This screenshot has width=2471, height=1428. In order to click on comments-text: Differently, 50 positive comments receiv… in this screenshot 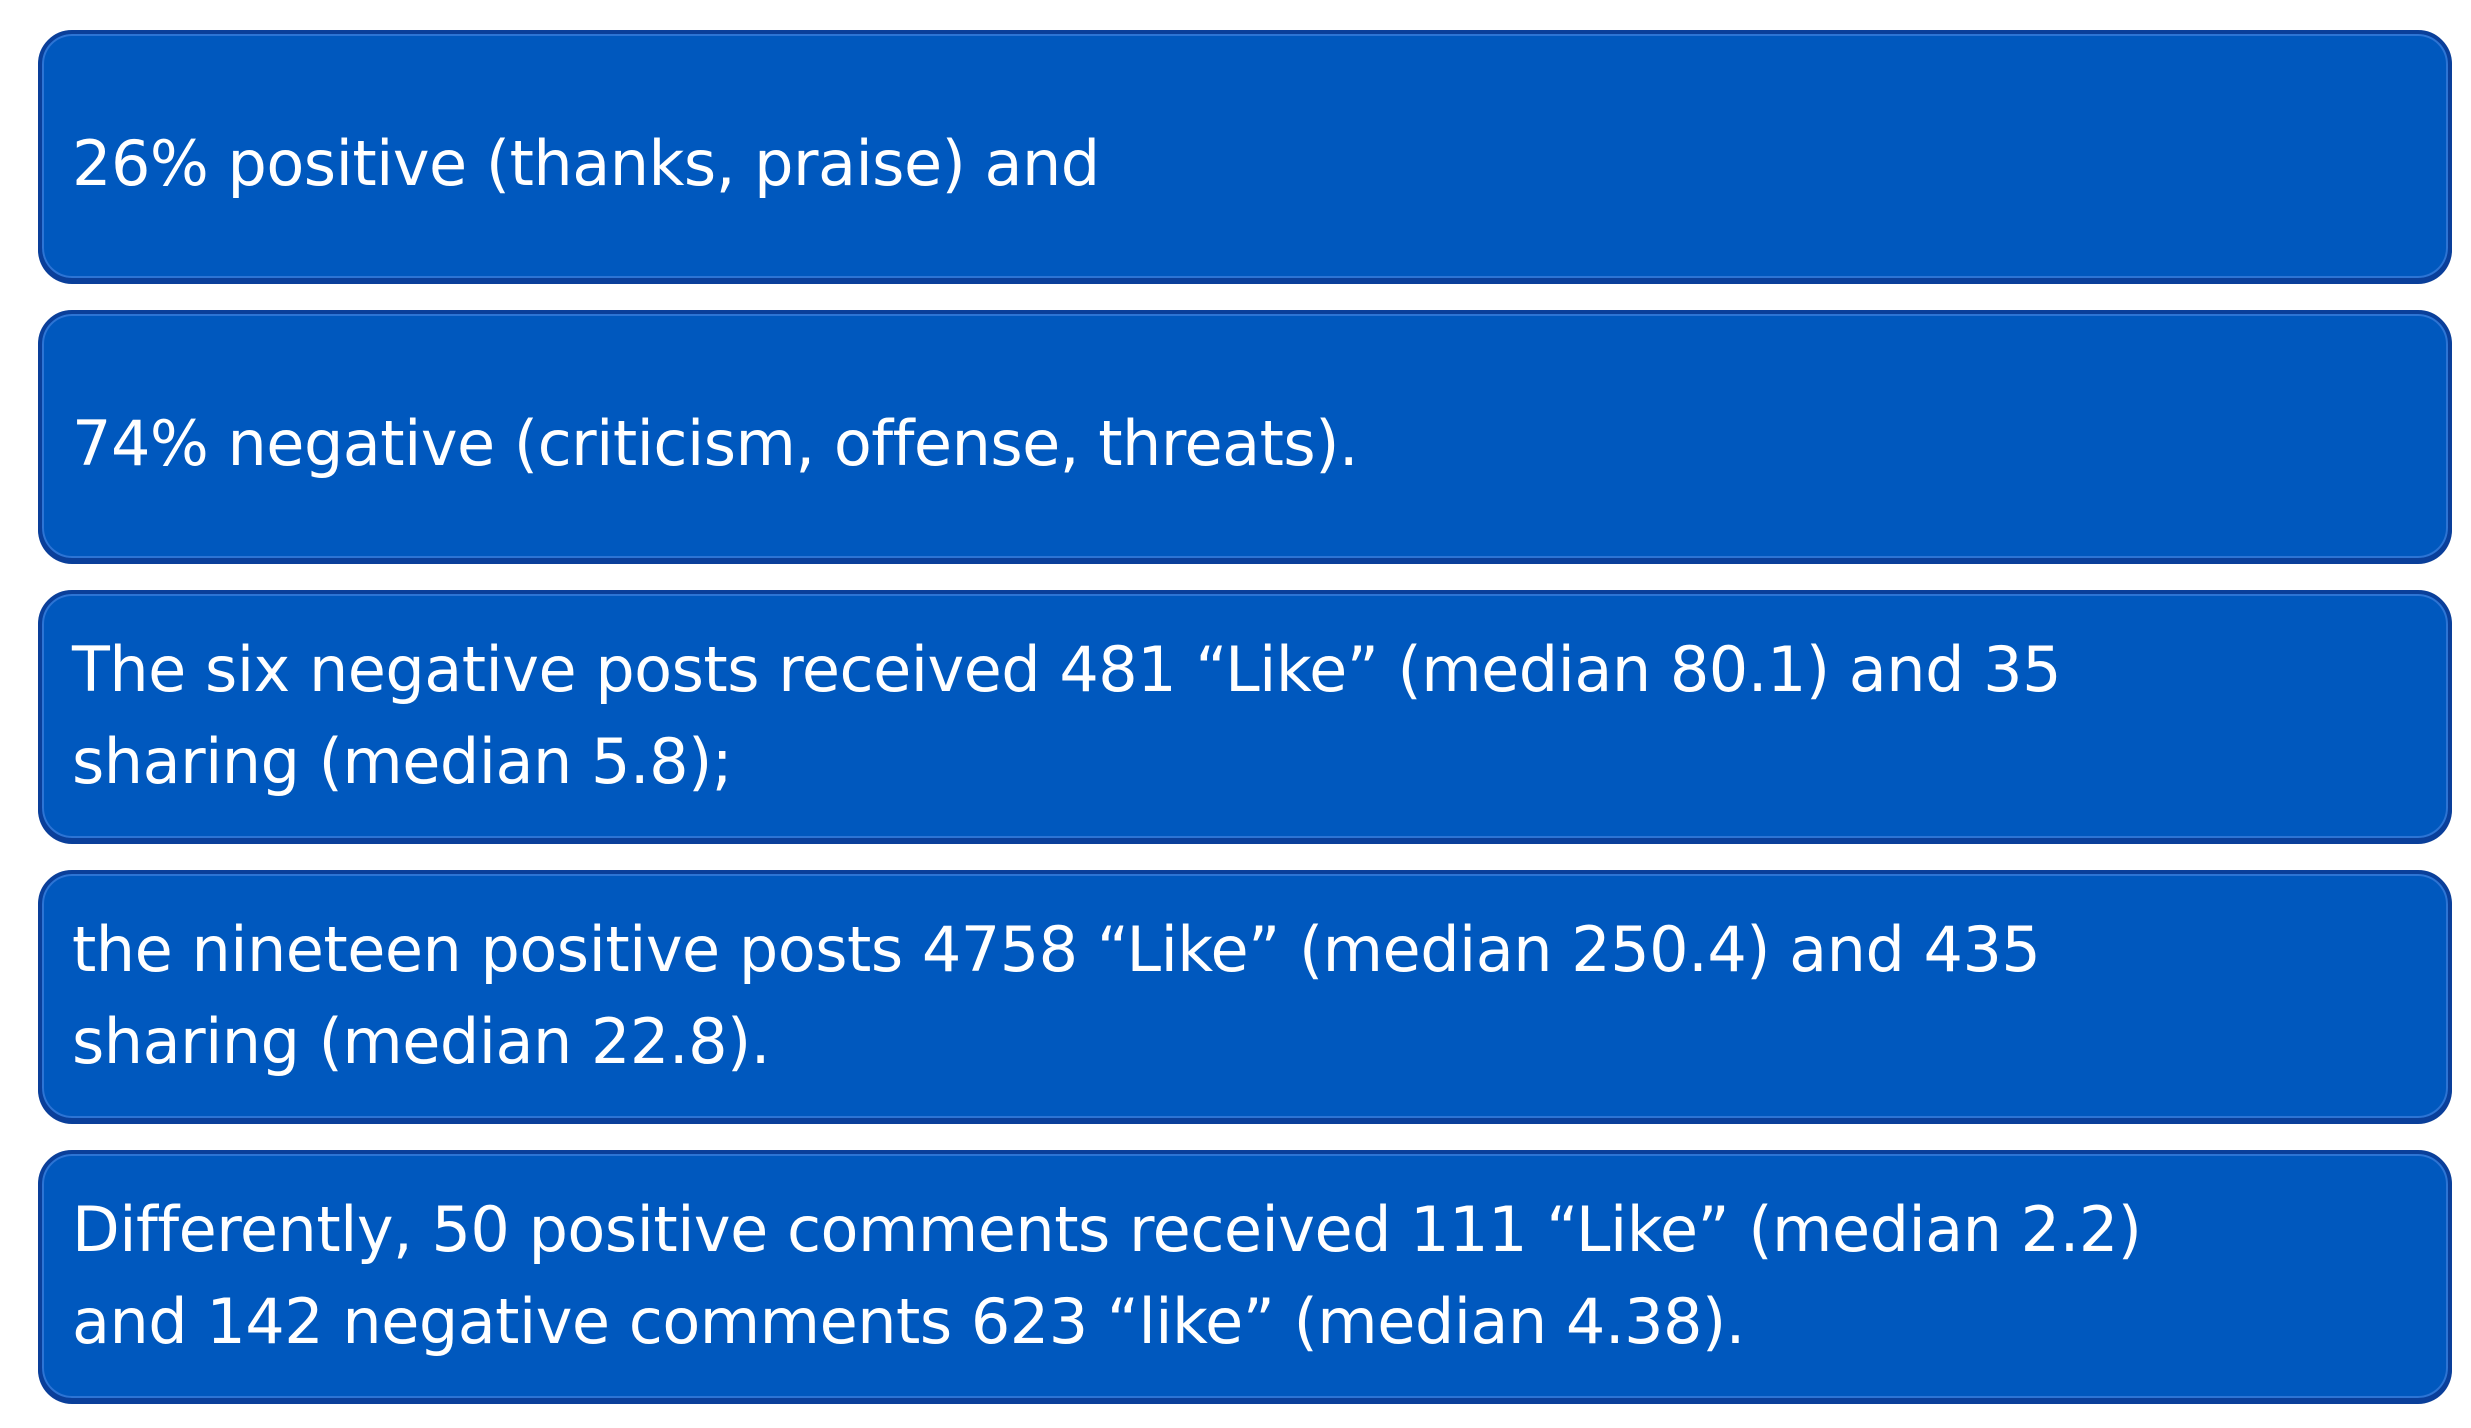, I will do `click(1107, 1275)`.